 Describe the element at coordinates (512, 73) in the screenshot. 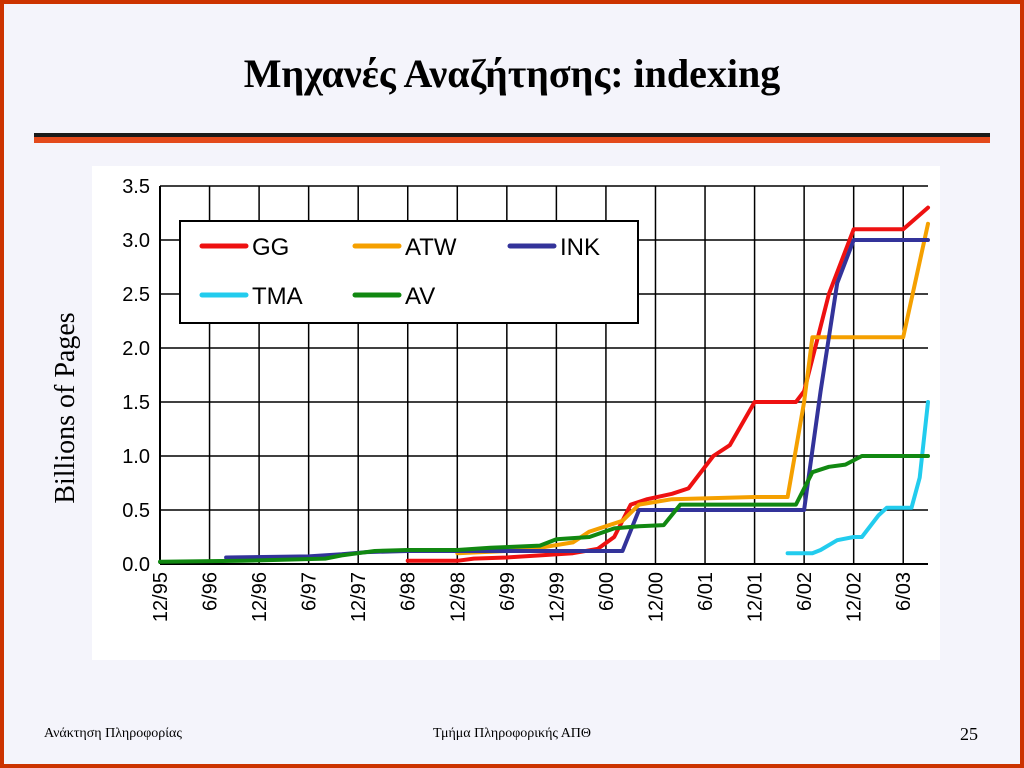

I see `slide-title: Μηχανές Αναζήτησης: indexing` at that location.